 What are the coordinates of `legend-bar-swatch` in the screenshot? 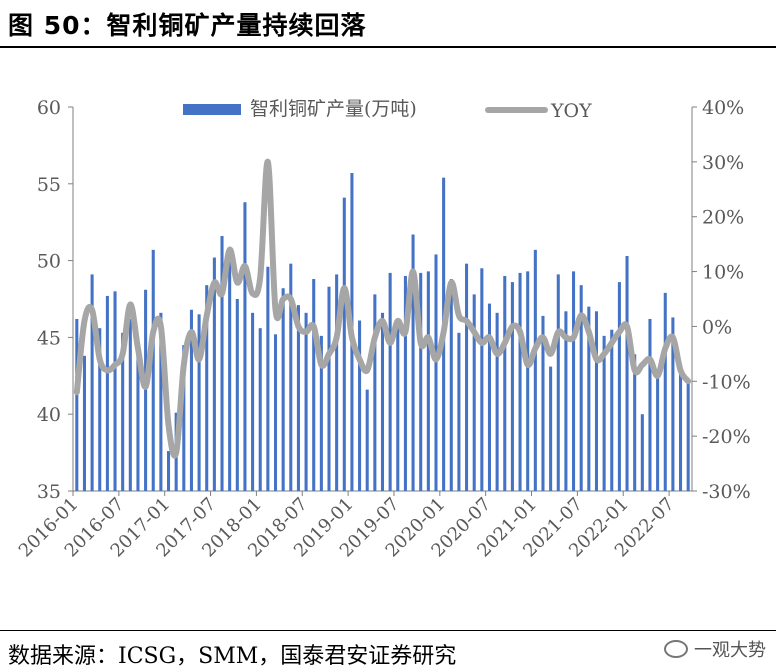 It's located at (212, 109).